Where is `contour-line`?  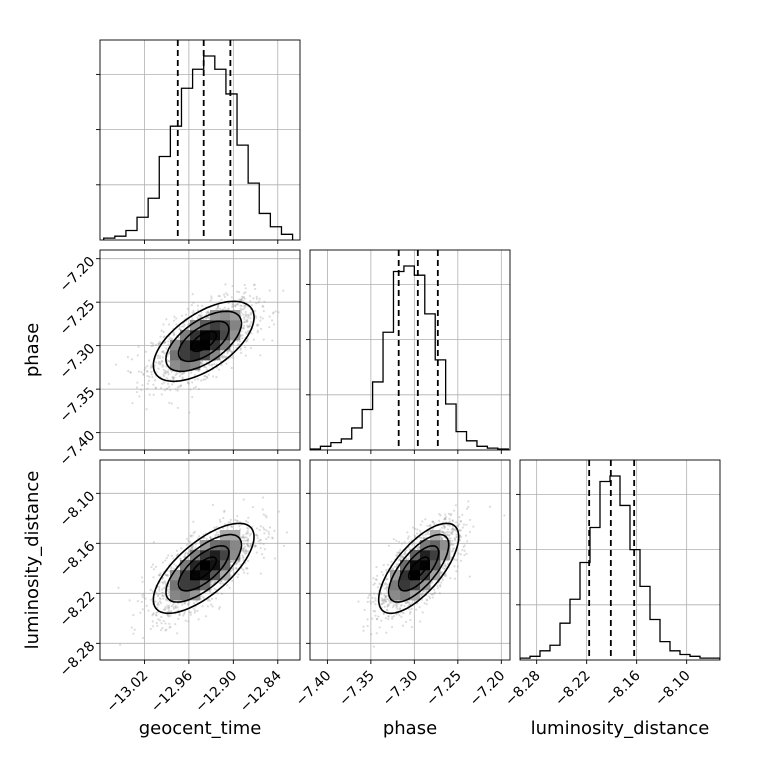
contour-line is located at coordinates (204, 568).